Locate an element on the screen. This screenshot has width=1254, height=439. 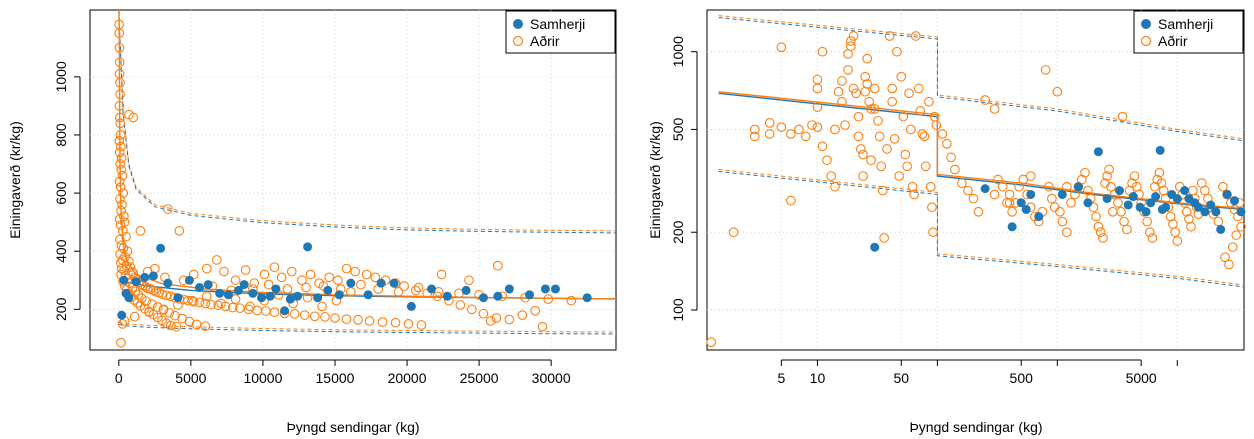
x-axis-ticks: 0 5000 10000 15000 20000 25000 30000 is located at coordinates (343, 372).